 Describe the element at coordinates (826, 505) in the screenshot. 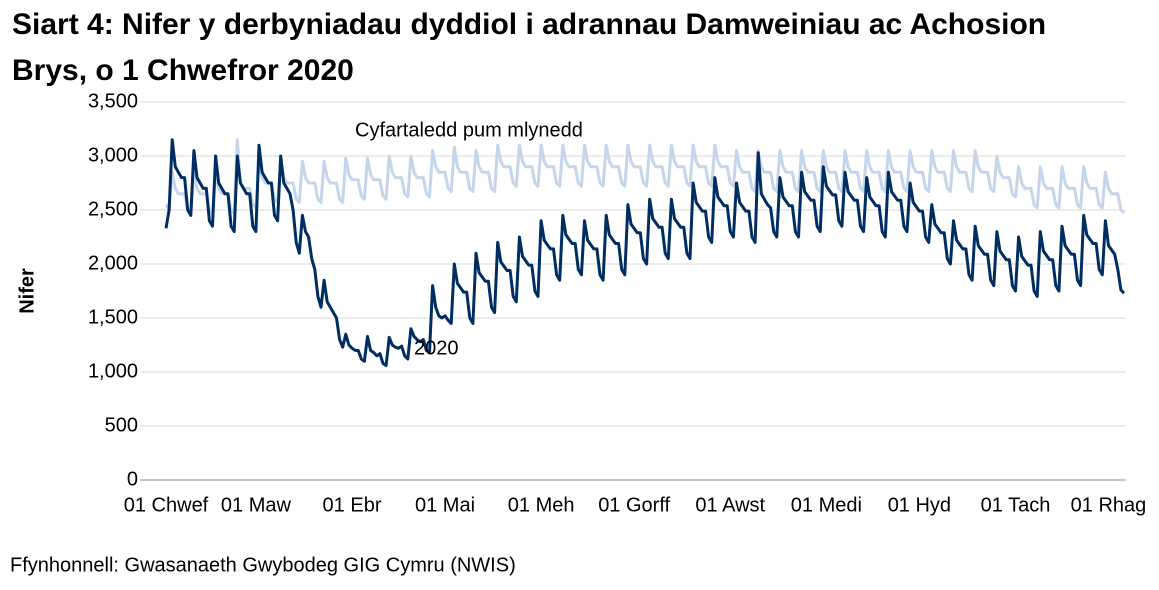

I see `x-tick-label: 01 Medi` at that location.